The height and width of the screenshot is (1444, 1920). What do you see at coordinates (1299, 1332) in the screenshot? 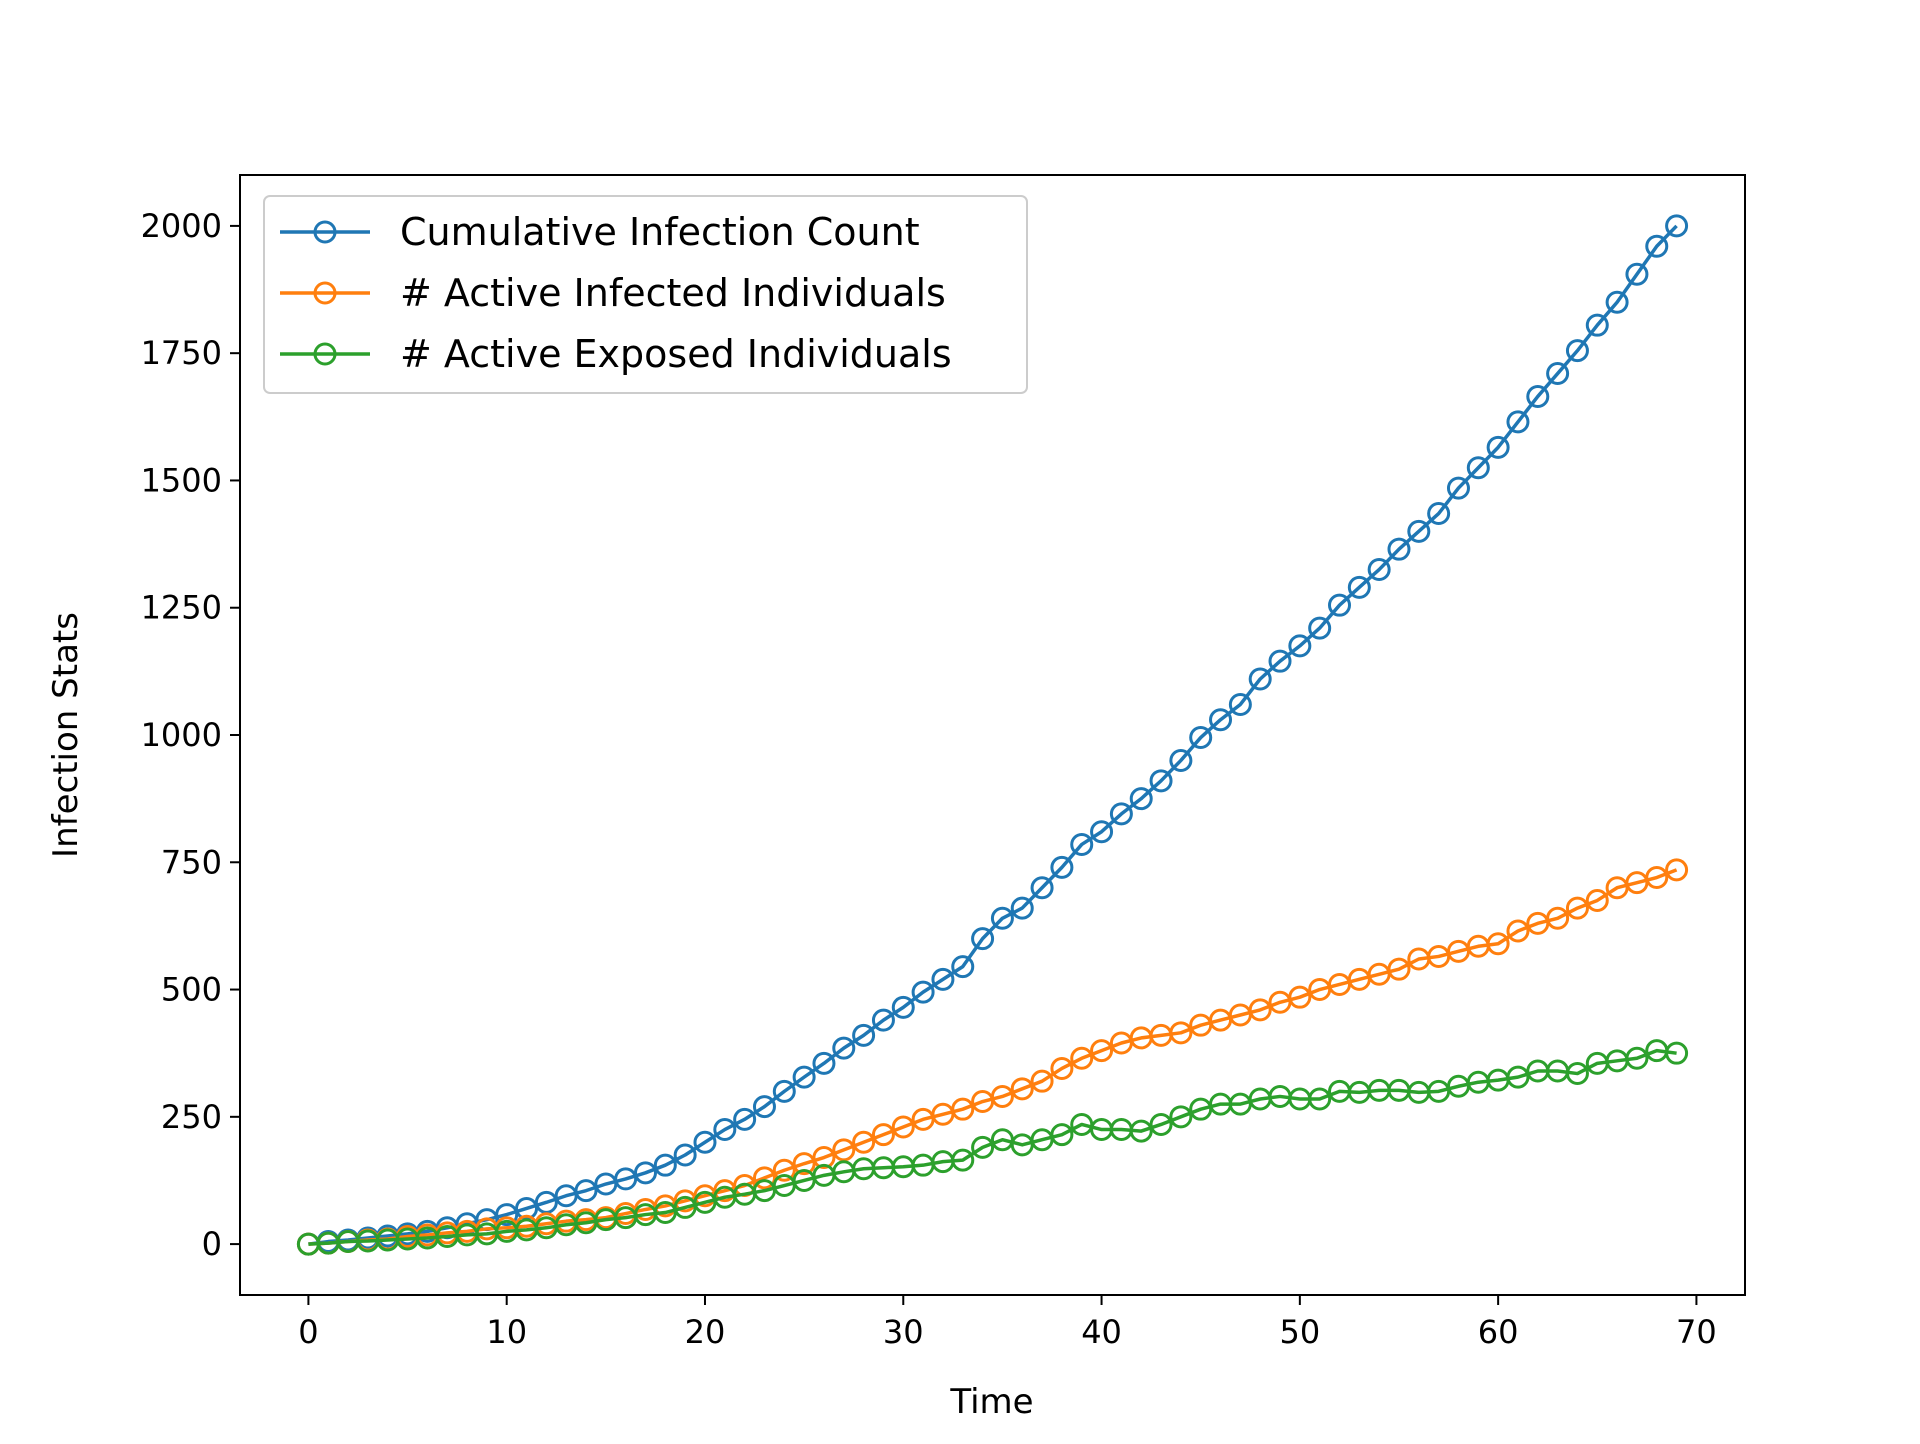
I see `x-tick-label: 50` at bounding box center [1299, 1332].